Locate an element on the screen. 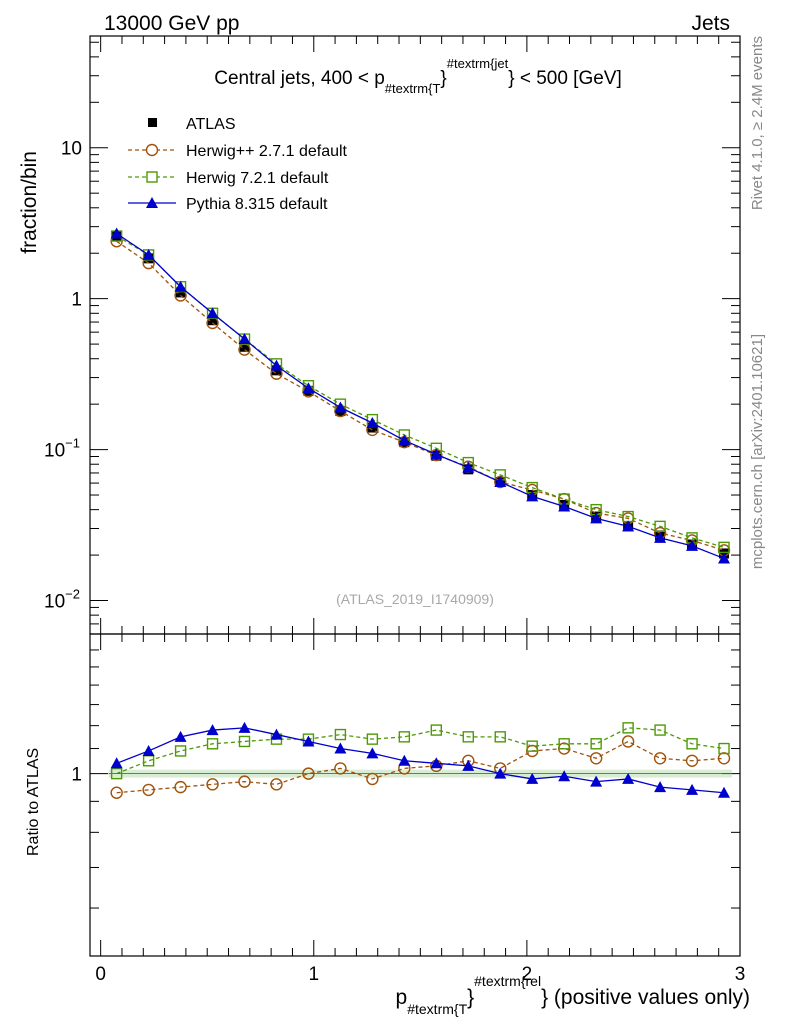  legend-label-herwig7: Herwig 7.2.1 default is located at coordinates (257, 178).